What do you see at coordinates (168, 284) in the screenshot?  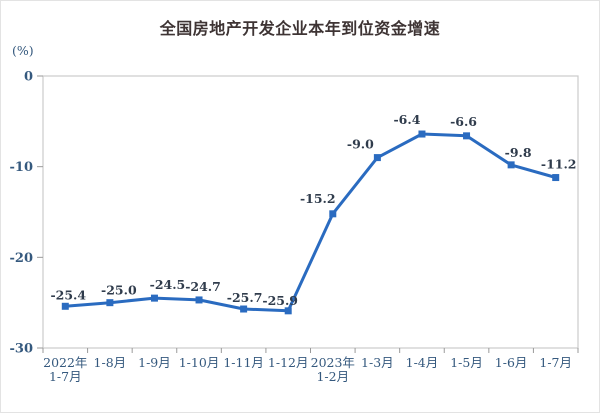 I see `data-point-label: -24.5` at bounding box center [168, 284].